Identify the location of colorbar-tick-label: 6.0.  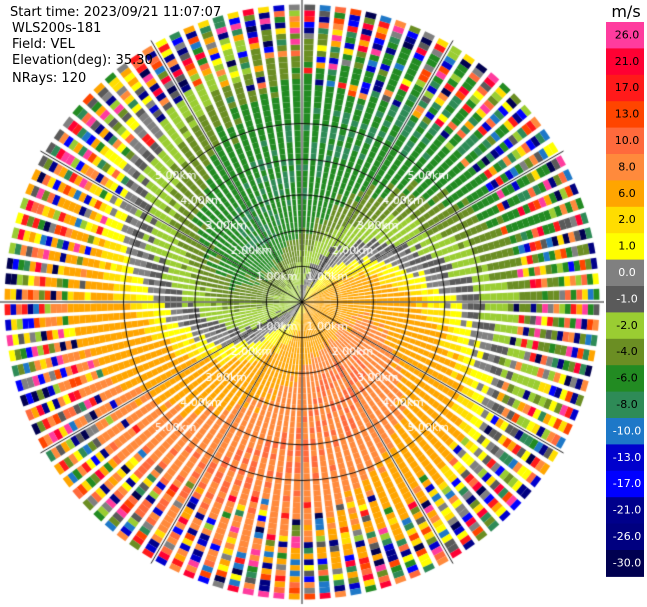
(627, 193).